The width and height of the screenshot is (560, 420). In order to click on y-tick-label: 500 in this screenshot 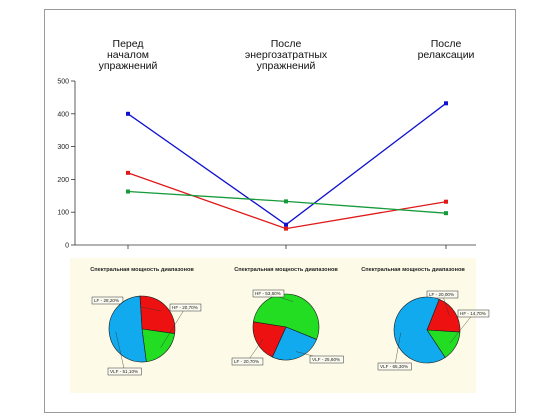, I will do `click(63, 82)`.